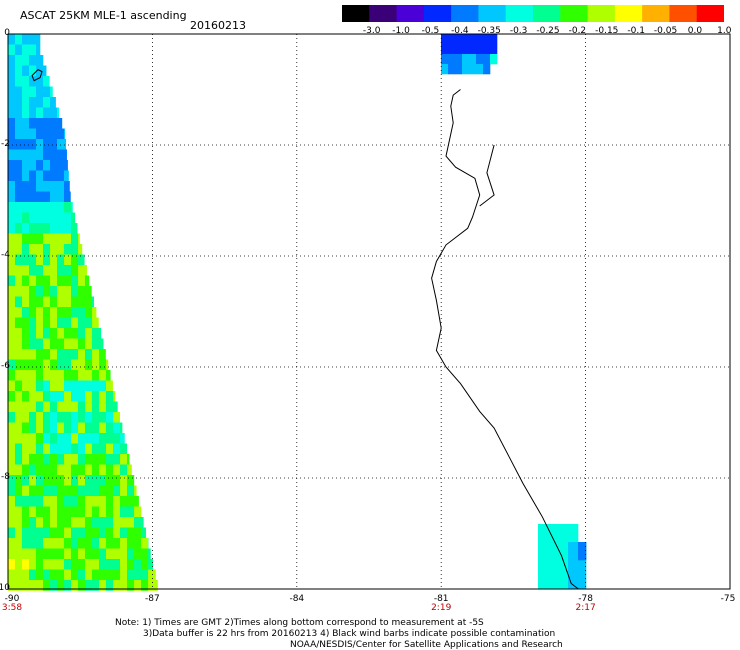  Describe the element at coordinates (683, 13) in the screenshot. I see `colorbar-swatch` at that location.